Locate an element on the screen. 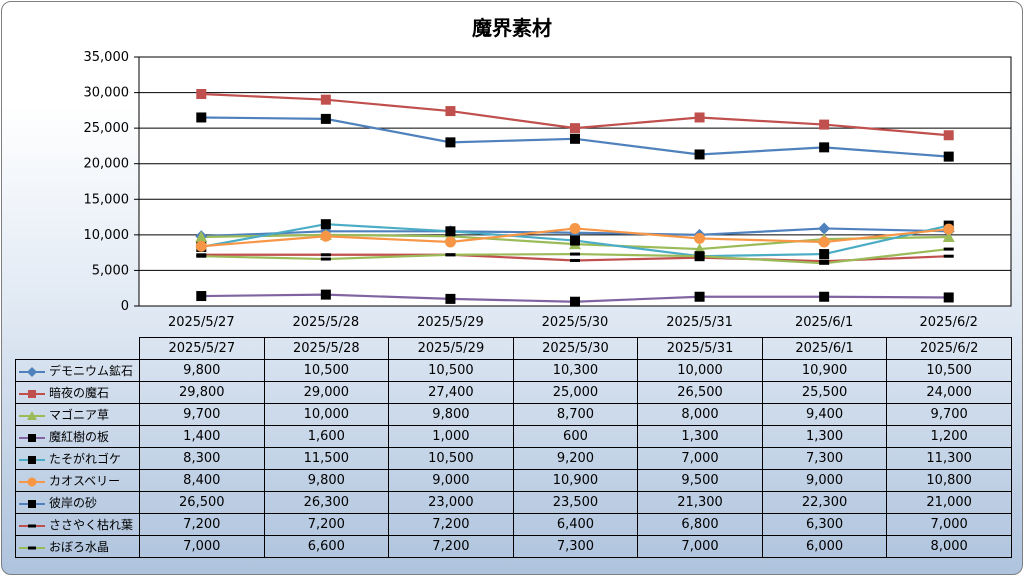  table-cell: 10,000 is located at coordinates (326, 414).